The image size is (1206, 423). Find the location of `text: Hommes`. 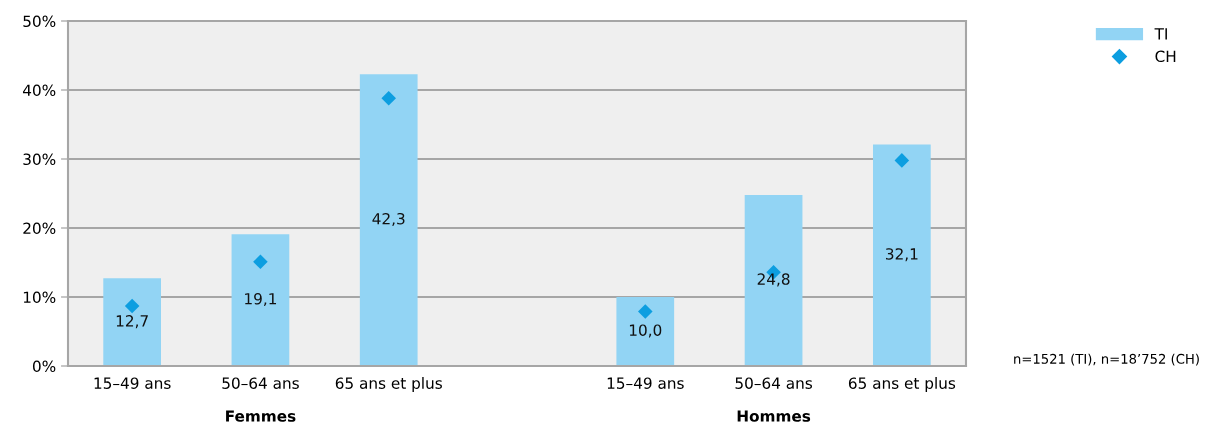

text: Hommes is located at coordinates (774, 416).